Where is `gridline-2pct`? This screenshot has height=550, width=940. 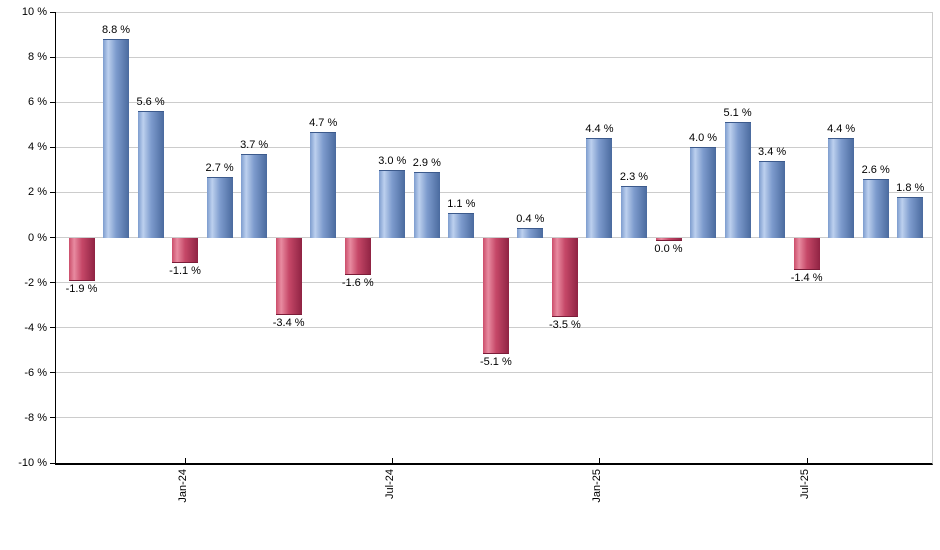
gridline-2pct is located at coordinates (494, 192).